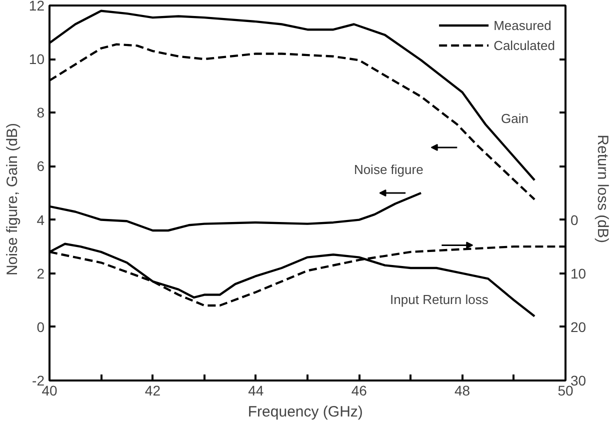 Image resolution: width=614 pixels, height=423 pixels. I want to click on y2-axis-title: Return loss (dB), so click(603, 189).